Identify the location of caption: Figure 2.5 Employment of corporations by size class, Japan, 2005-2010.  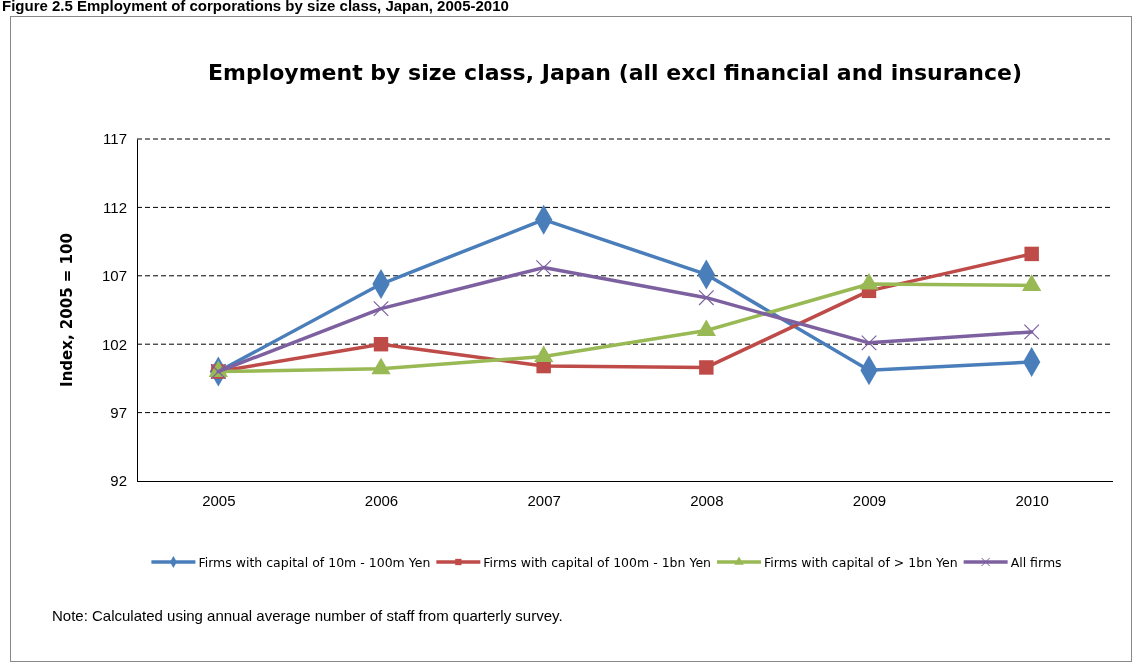
(255, 7).